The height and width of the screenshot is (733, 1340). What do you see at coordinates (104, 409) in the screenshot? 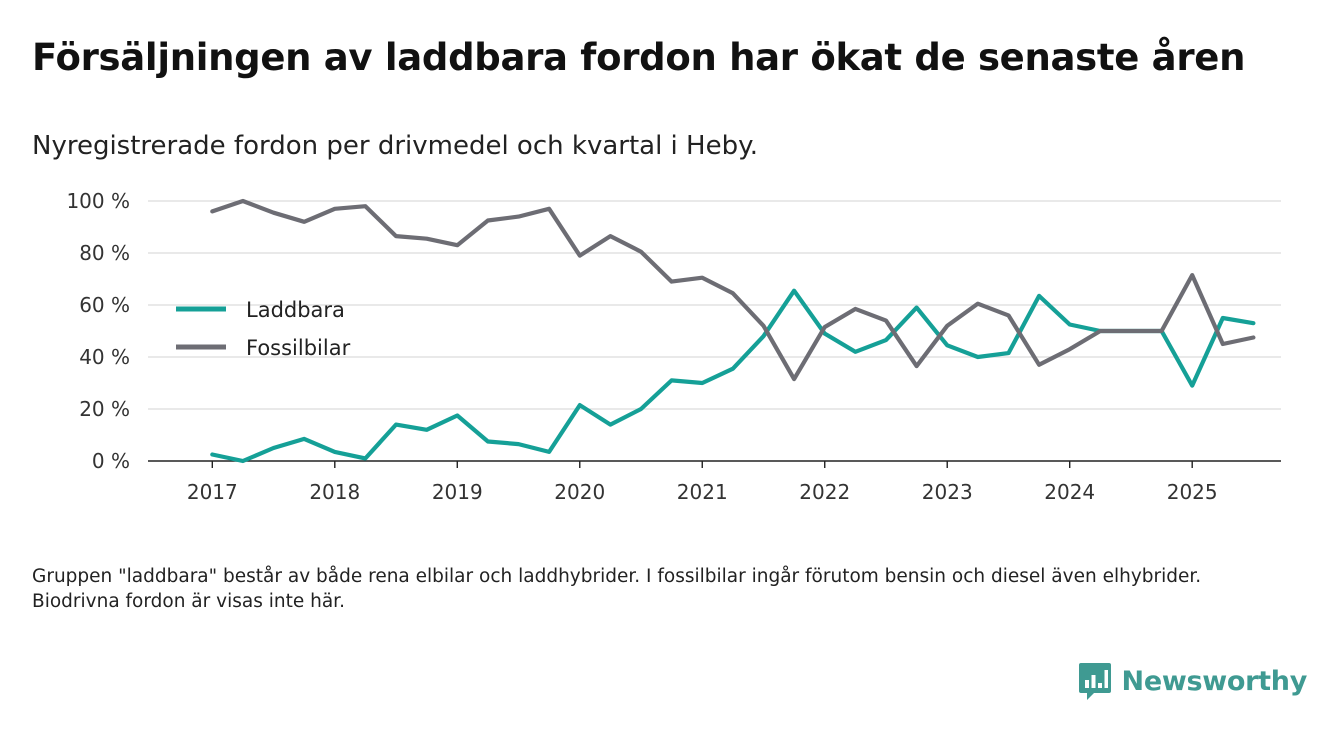
I see `y-tick-label: 20 %` at bounding box center [104, 409].